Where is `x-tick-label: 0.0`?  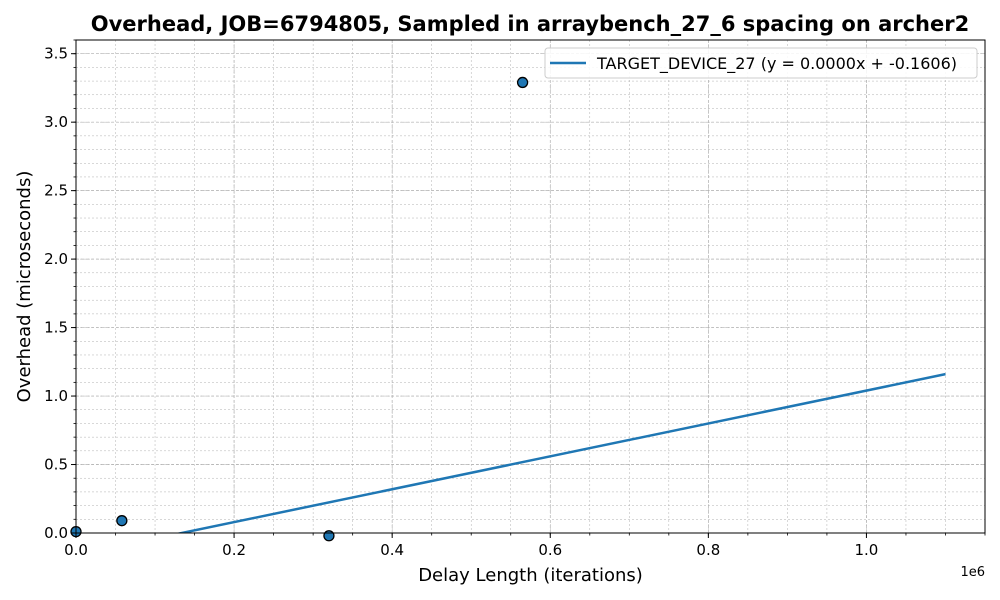 x-tick-label: 0.0 is located at coordinates (76, 550).